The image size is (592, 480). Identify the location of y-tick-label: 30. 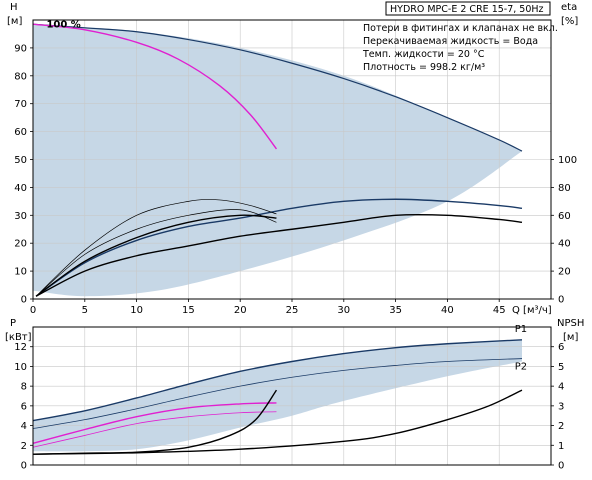
(20, 216).